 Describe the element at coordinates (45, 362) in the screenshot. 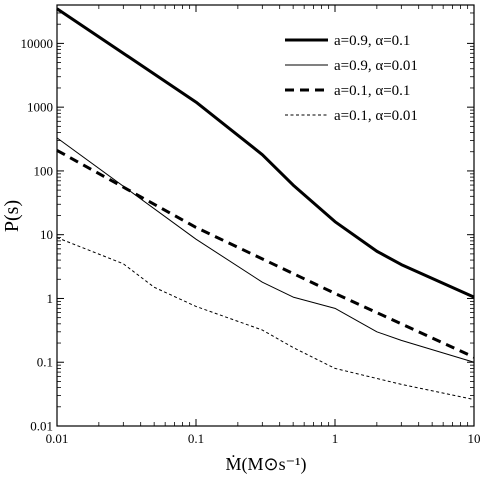

I see `y-tick-label: 0.1` at that location.